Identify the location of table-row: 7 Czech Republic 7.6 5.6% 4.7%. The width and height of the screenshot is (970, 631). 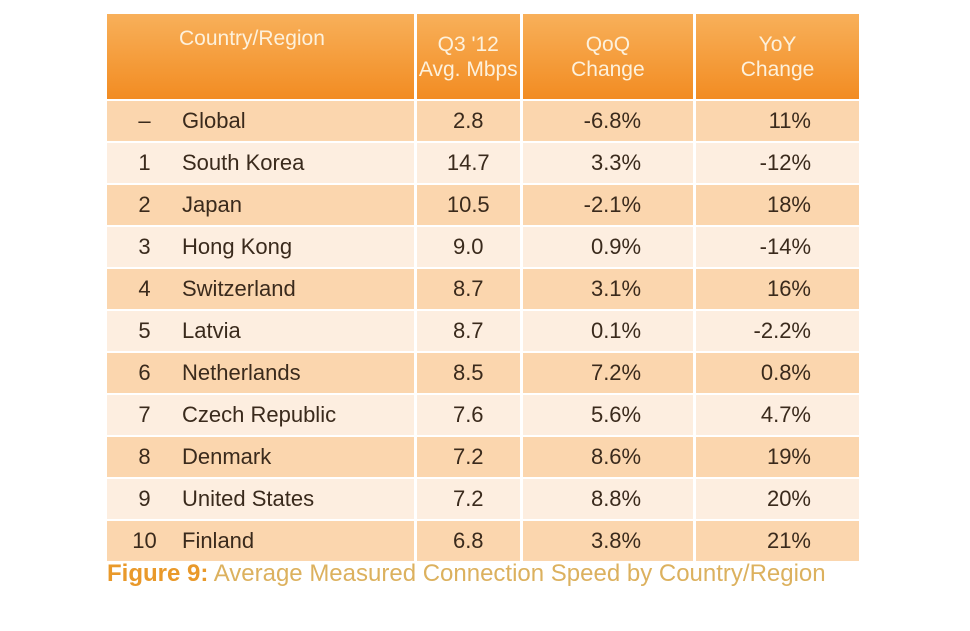
(483, 414).